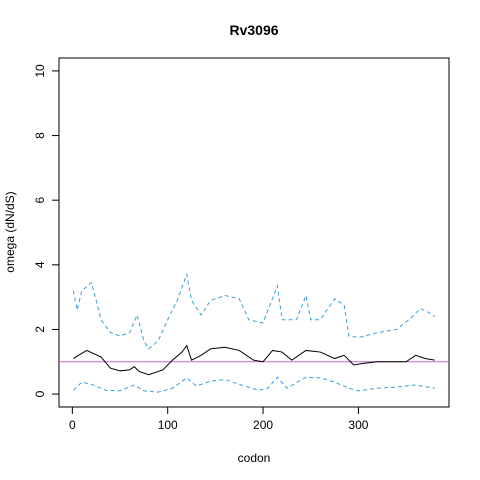 Image resolution: width=480 pixels, height=480 pixels. What do you see at coordinates (40, 393) in the screenshot?
I see `y-tick-label: 0` at bounding box center [40, 393].